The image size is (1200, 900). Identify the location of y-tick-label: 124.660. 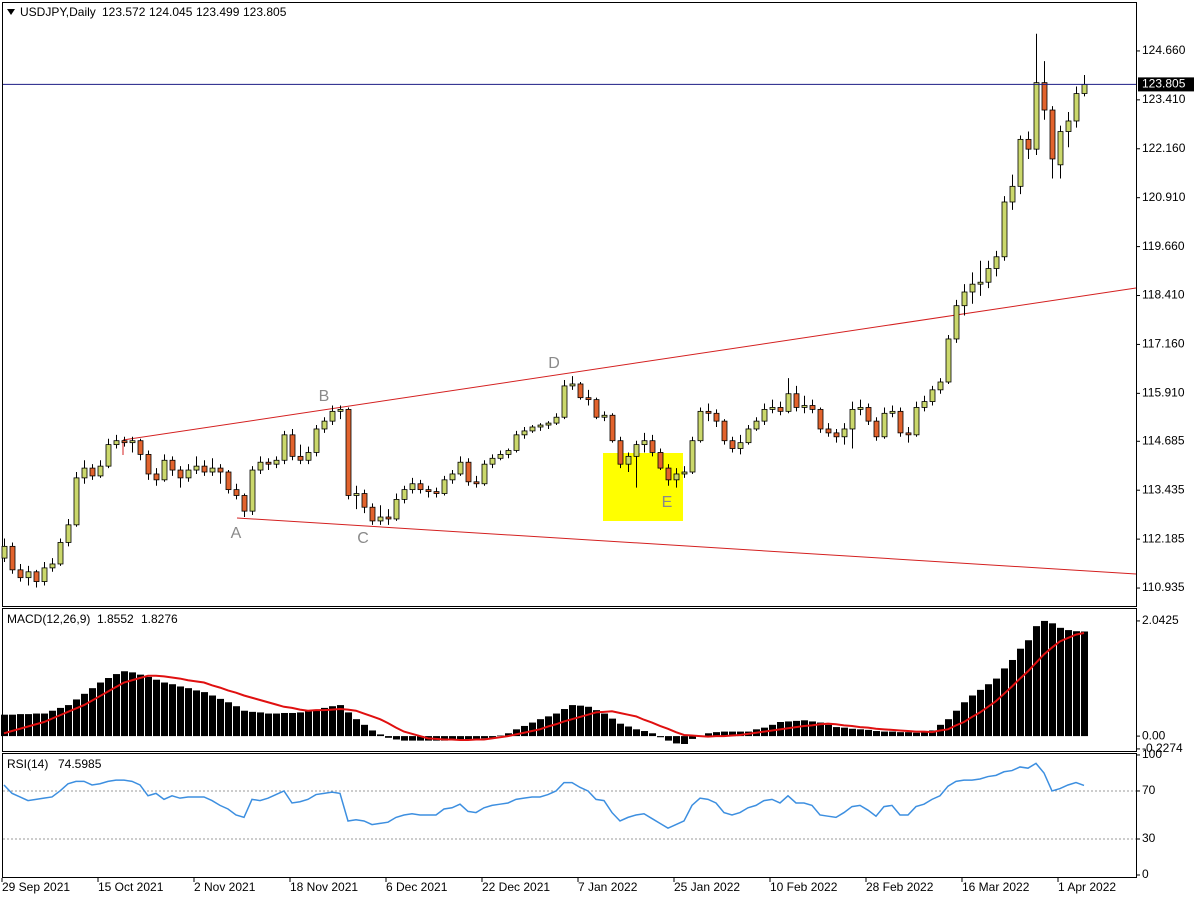
(1164, 50).